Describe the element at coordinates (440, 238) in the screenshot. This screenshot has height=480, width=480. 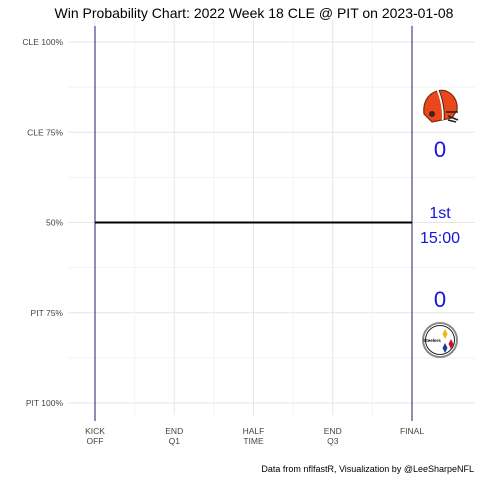
I see `game-clock: 15:00` at that location.